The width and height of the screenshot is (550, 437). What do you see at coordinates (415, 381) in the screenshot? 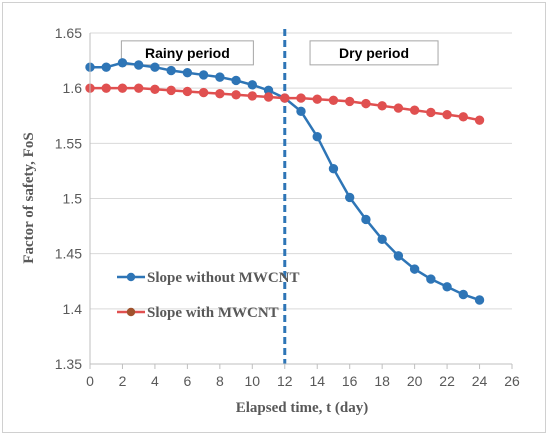
I see `x-tick-label: 20` at bounding box center [415, 381].